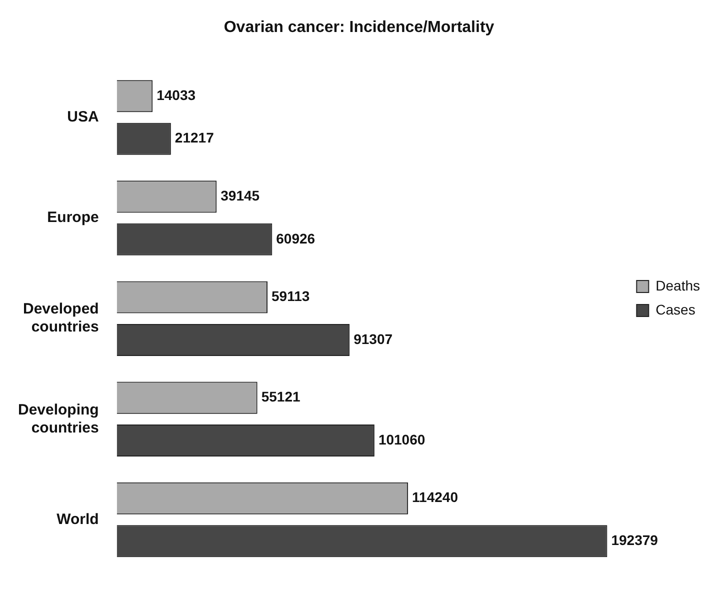  What do you see at coordinates (77, 519) in the screenshot?
I see `y-tick-label: World` at bounding box center [77, 519].